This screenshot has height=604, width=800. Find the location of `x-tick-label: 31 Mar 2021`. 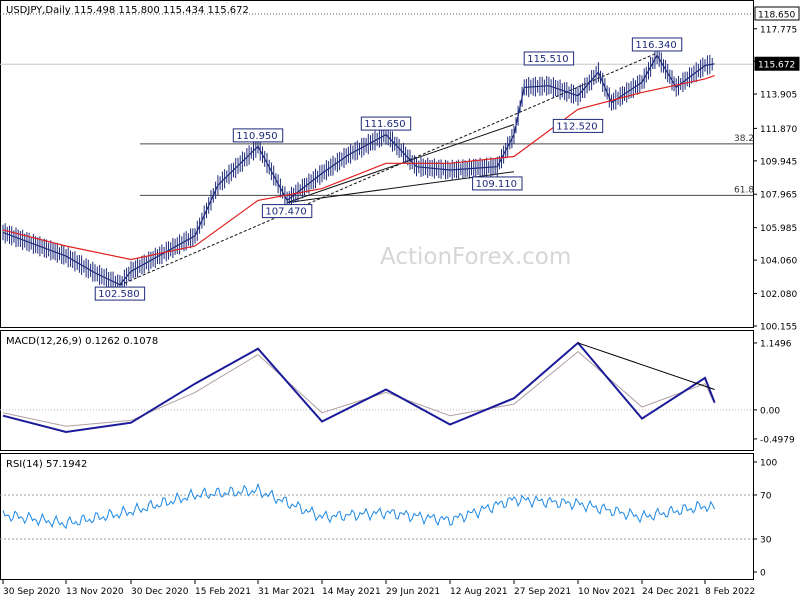

x-tick-label: 31 Mar 2021 is located at coordinates (286, 592).